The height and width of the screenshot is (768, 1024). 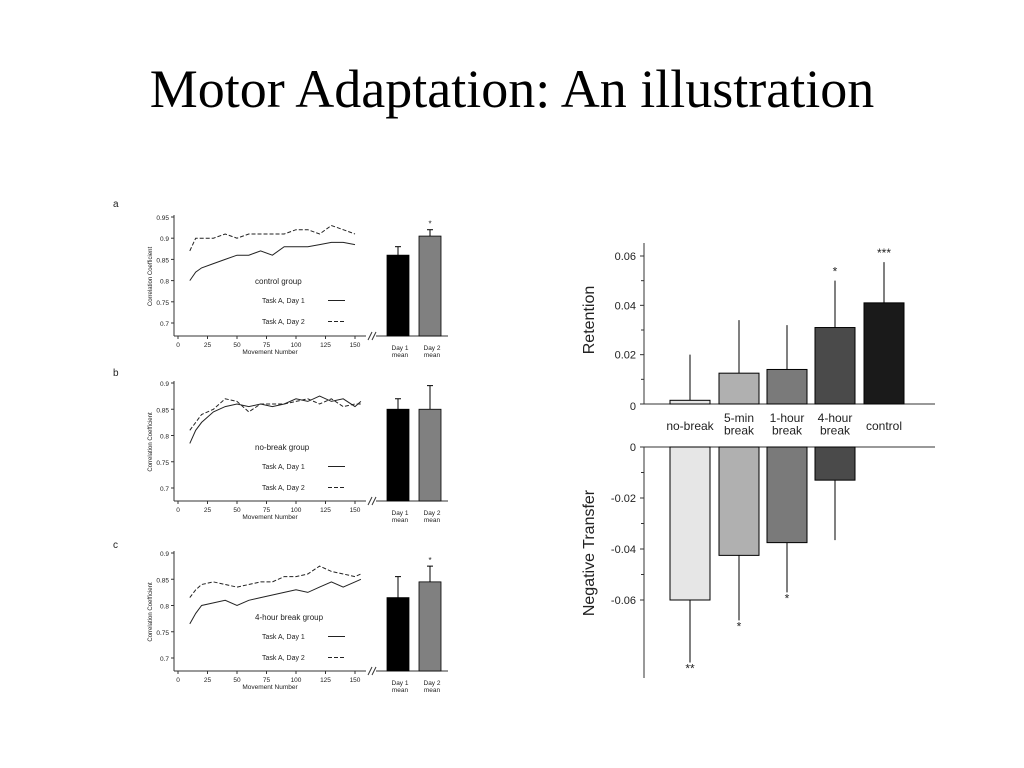 What do you see at coordinates (884, 253) in the screenshot?
I see `significance-marker: ***` at bounding box center [884, 253].